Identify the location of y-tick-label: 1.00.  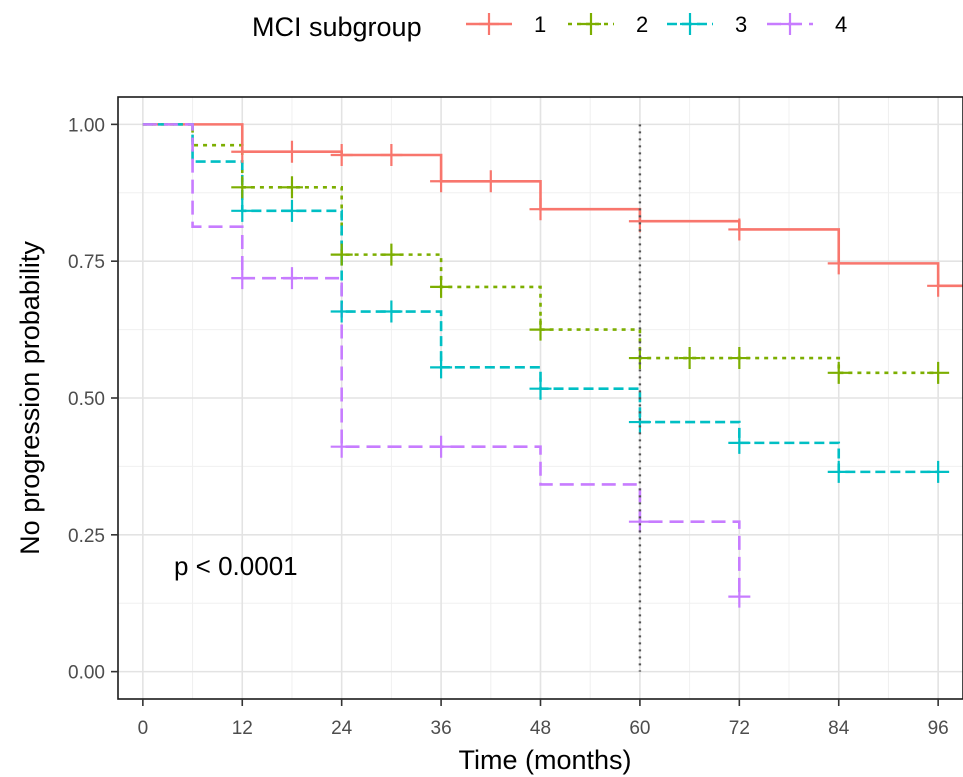
(86, 125).